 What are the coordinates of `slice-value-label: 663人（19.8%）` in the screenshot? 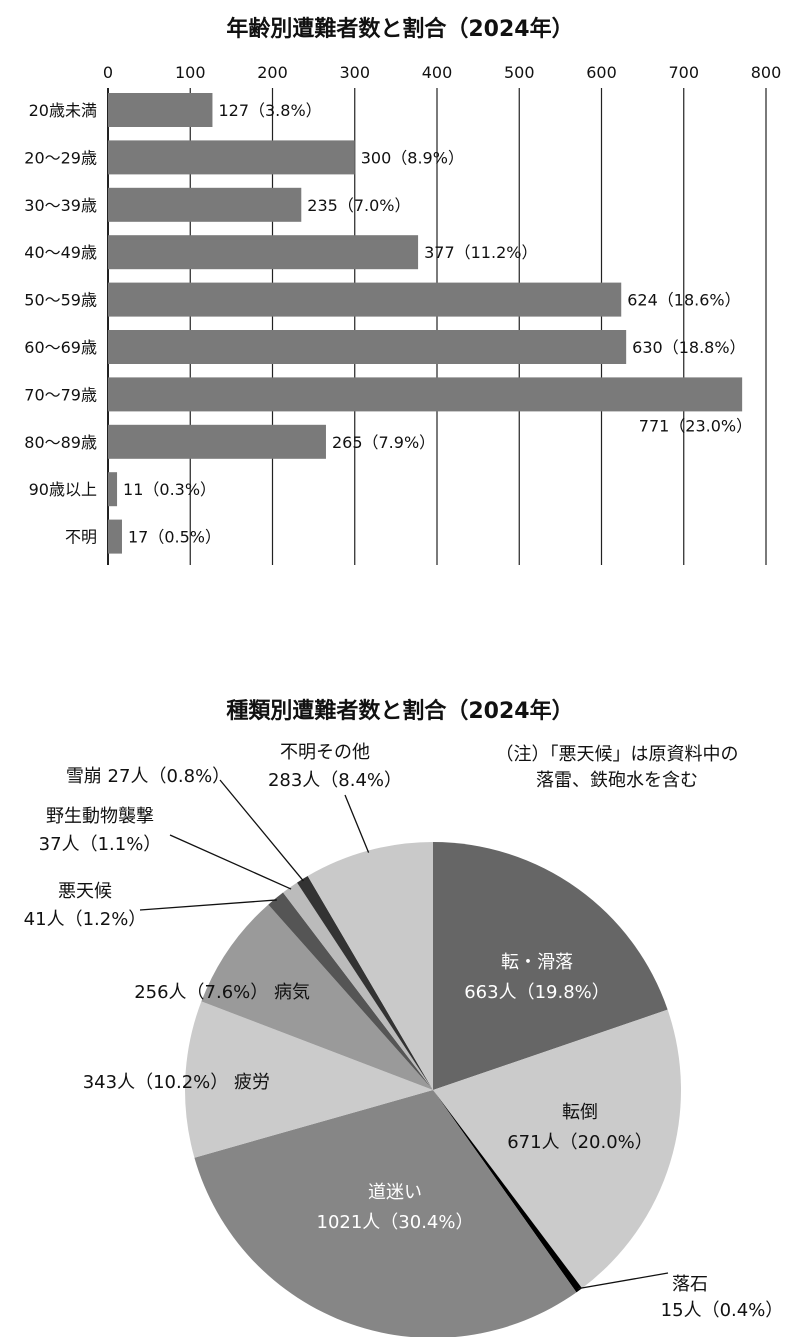 It's located at (537, 992).